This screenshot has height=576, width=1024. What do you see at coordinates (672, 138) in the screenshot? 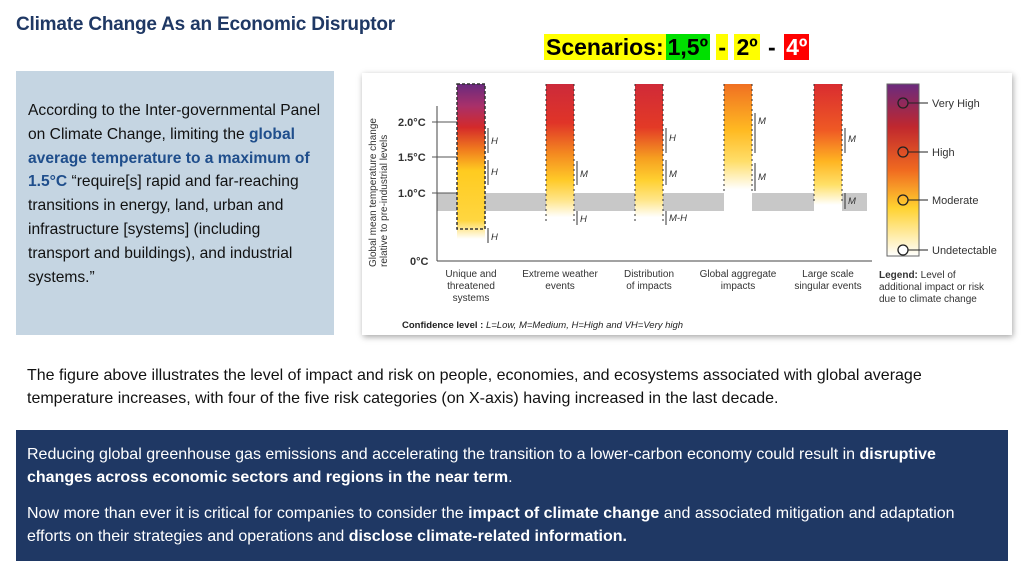
I see `conf-mark-7: H` at bounding box center [672, 138].